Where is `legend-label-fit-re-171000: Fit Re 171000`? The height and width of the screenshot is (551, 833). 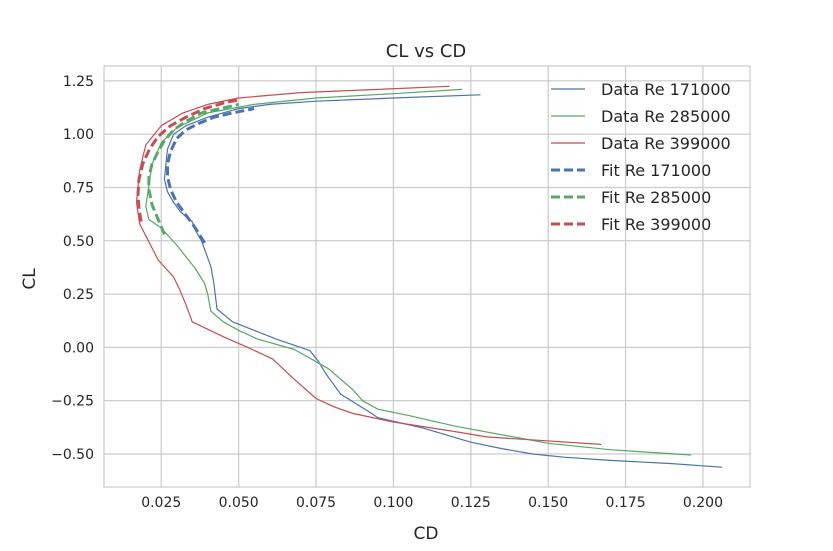
legend-label-fit-re-171000: Fit Re 171000 is located at coordinates (656, 170).